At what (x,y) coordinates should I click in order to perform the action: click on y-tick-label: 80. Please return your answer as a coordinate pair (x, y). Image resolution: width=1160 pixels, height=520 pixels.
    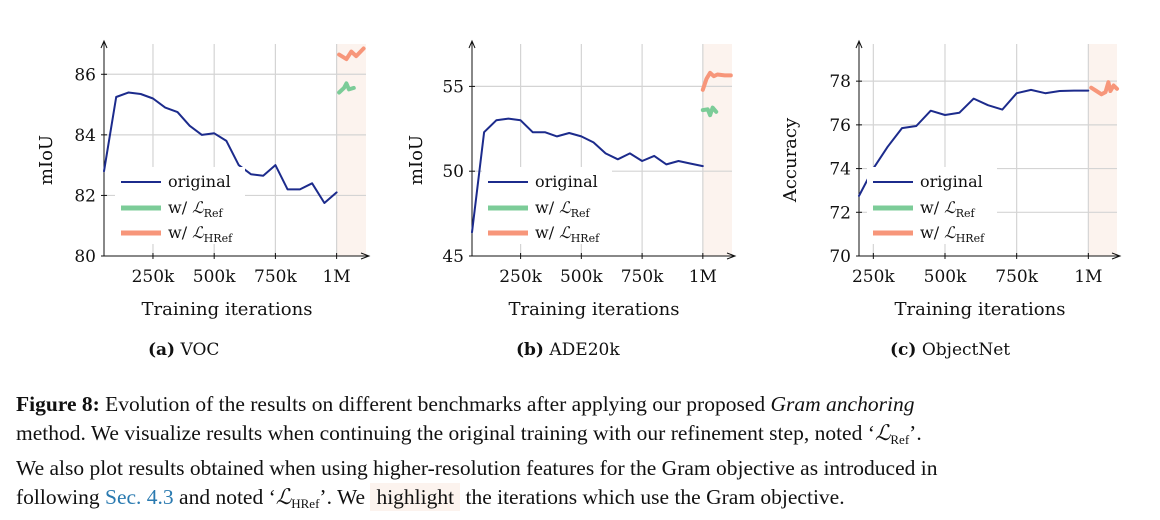
    Looking at the image, I should click on (85, 257).